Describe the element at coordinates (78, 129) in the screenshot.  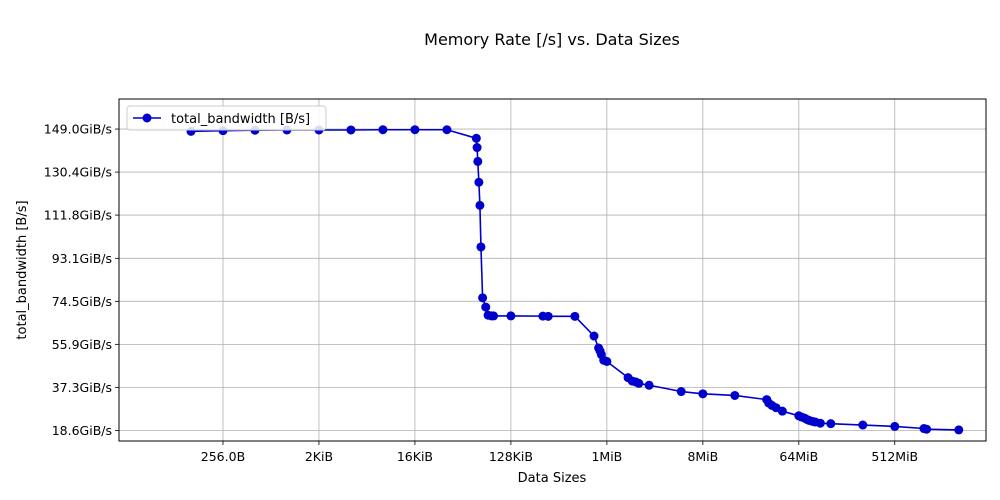
I see `y-tick-label: 149.0GiB/s` at that location.